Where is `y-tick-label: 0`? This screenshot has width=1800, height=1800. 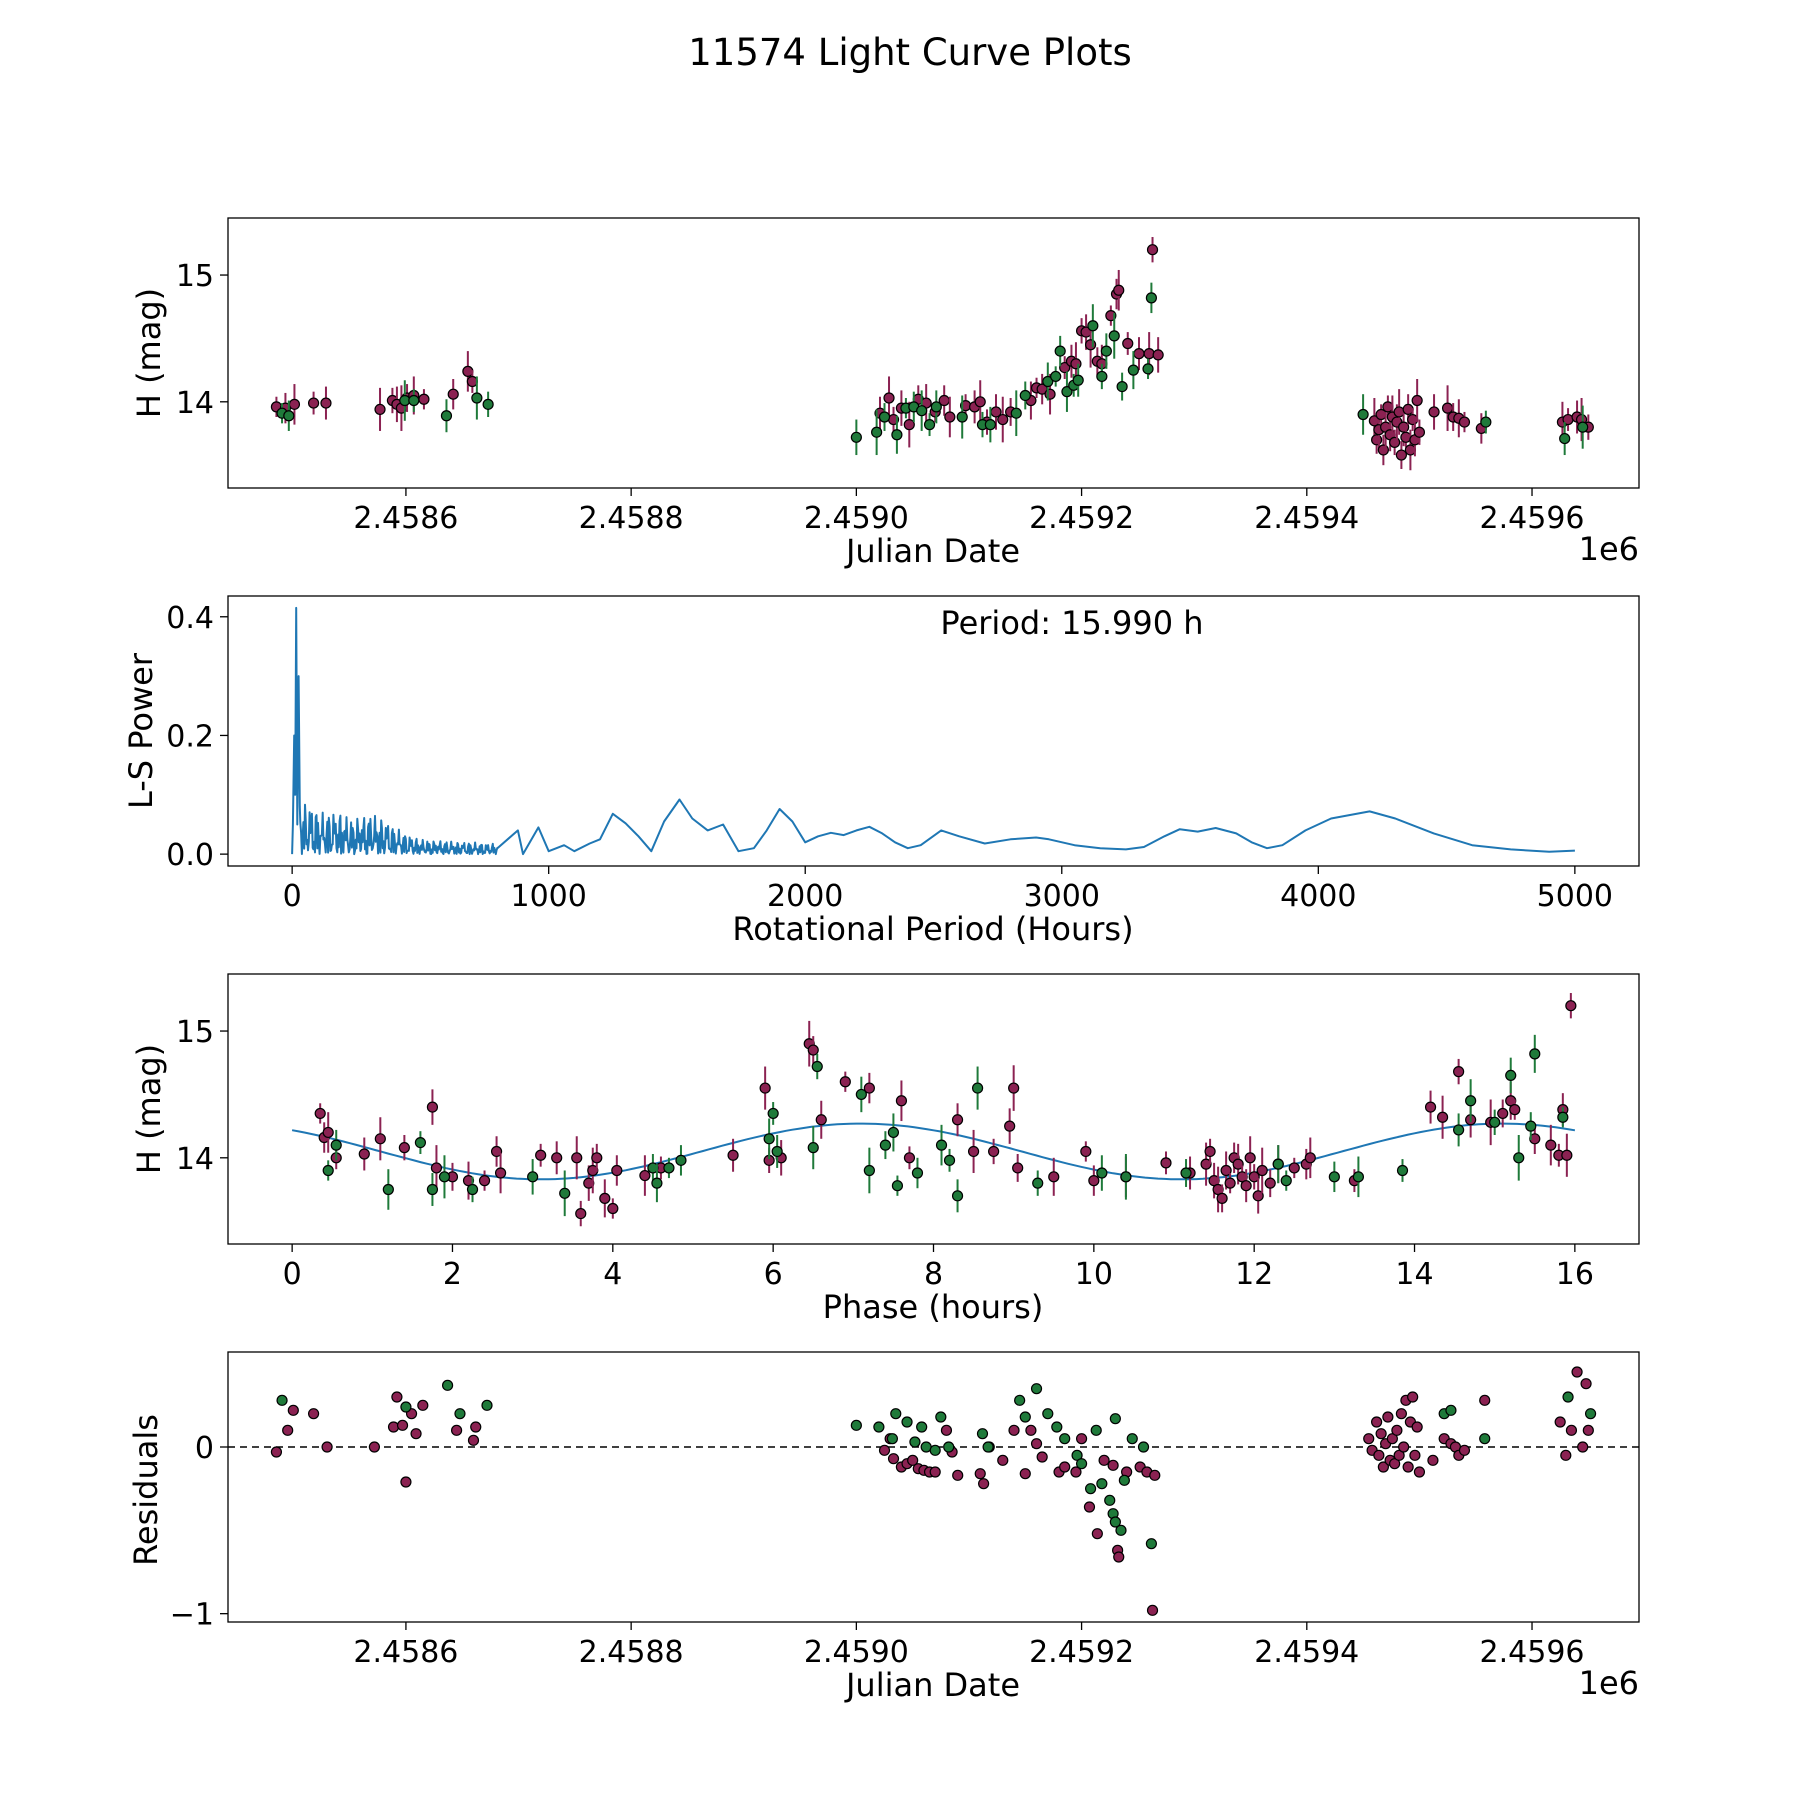 y-tick-label: 0 is located at coordinates (204, 1448).